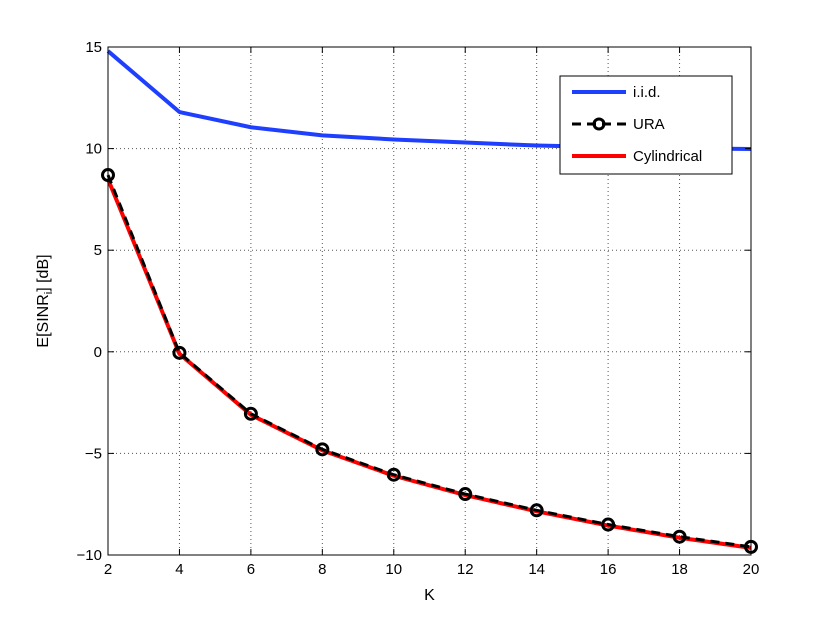  Describe the element at coordinates (393, 569) in the screenshot. I see `x-tick-label: 10` at that location.